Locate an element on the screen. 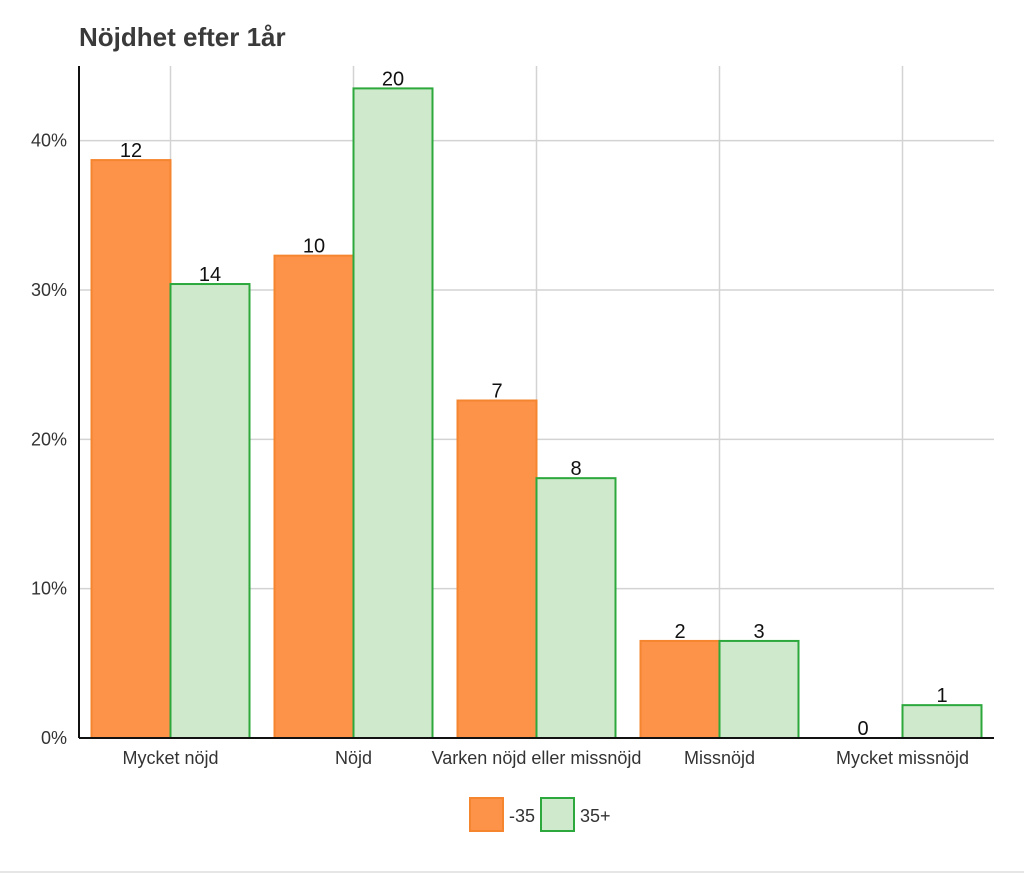 The height and width of the screenshot is (874, 1024). legend: -35 35+ is located at coordinates (540, 814).